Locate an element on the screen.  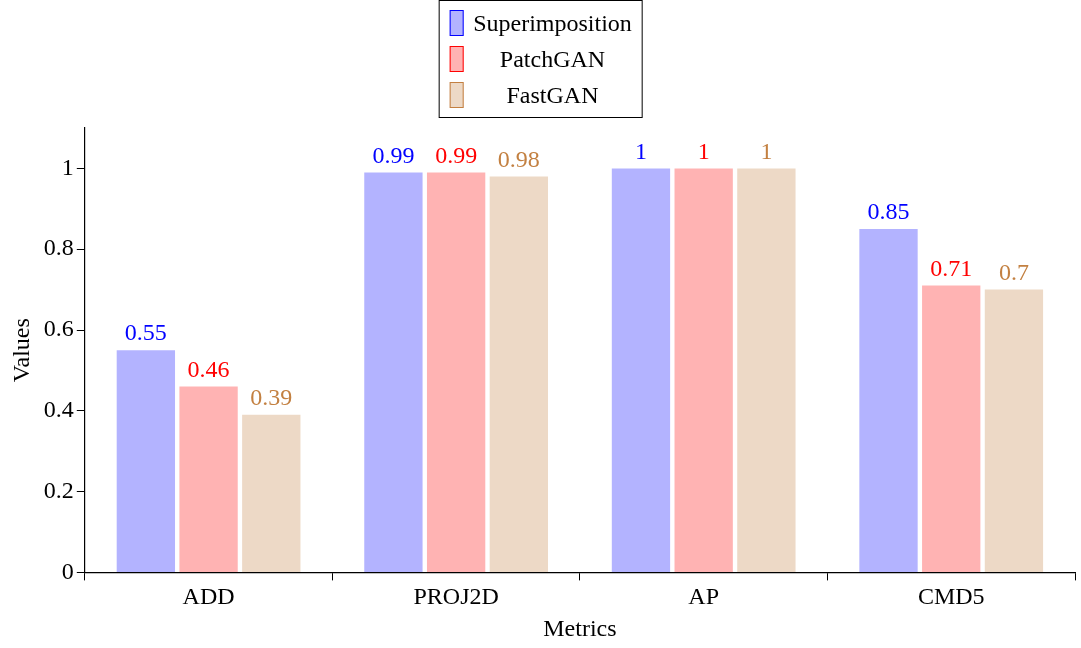
data-label: 0.98 is located at coordinates (518, 158).